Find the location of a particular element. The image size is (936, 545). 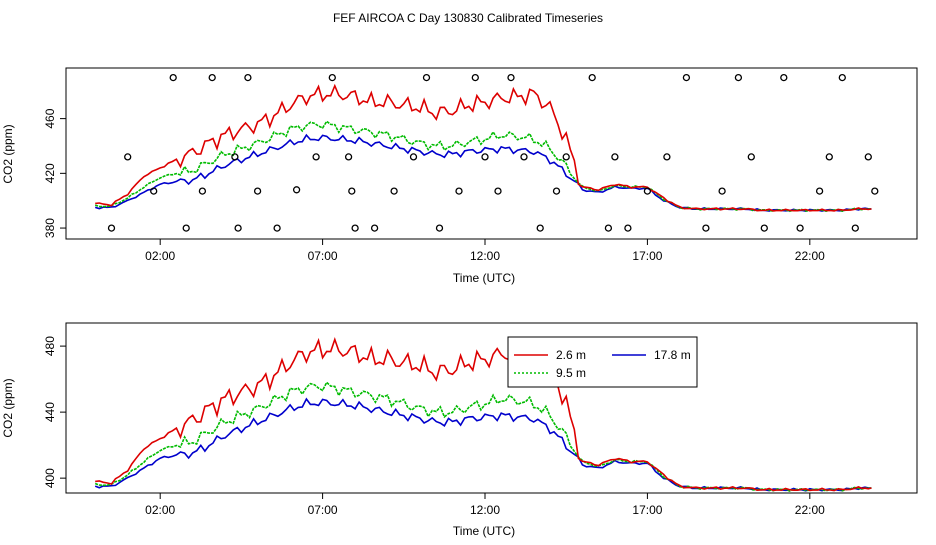

legend-box is located at coordinates (602, 362).